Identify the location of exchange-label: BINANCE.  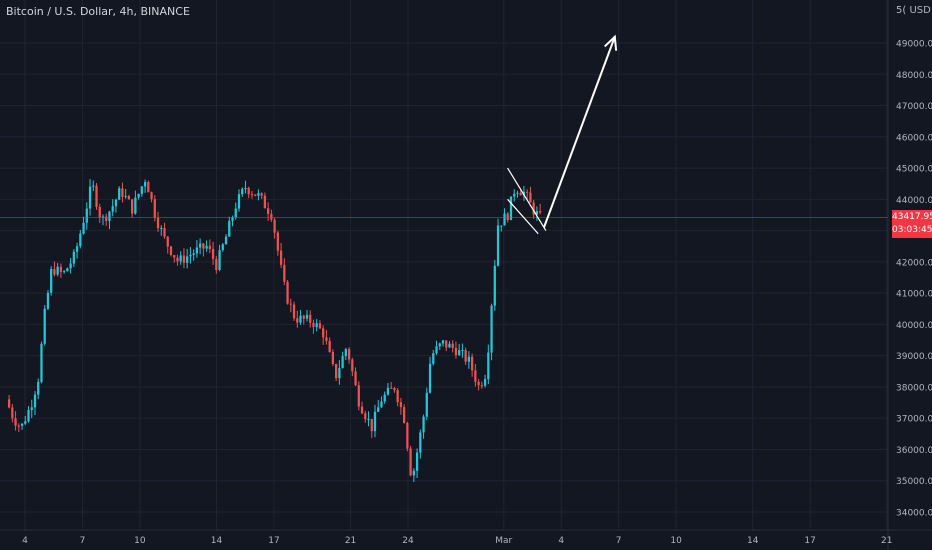
(165, 11).